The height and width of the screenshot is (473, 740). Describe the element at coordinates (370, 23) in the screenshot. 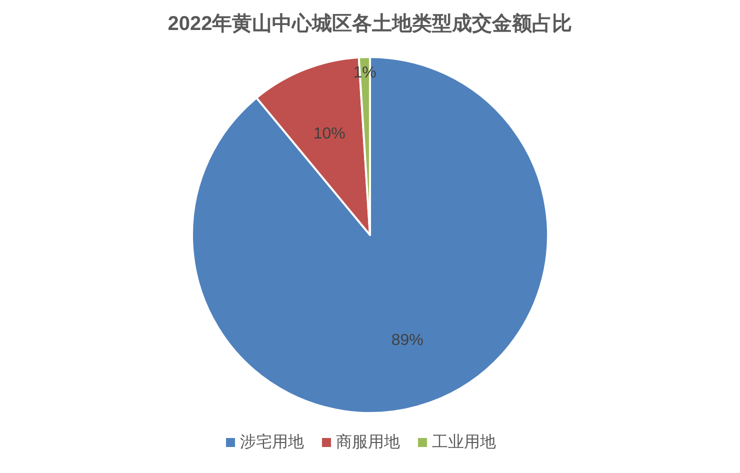

I see `chart-title: 2022年黄山中心城区各土地类型成交金额占比` at that location.